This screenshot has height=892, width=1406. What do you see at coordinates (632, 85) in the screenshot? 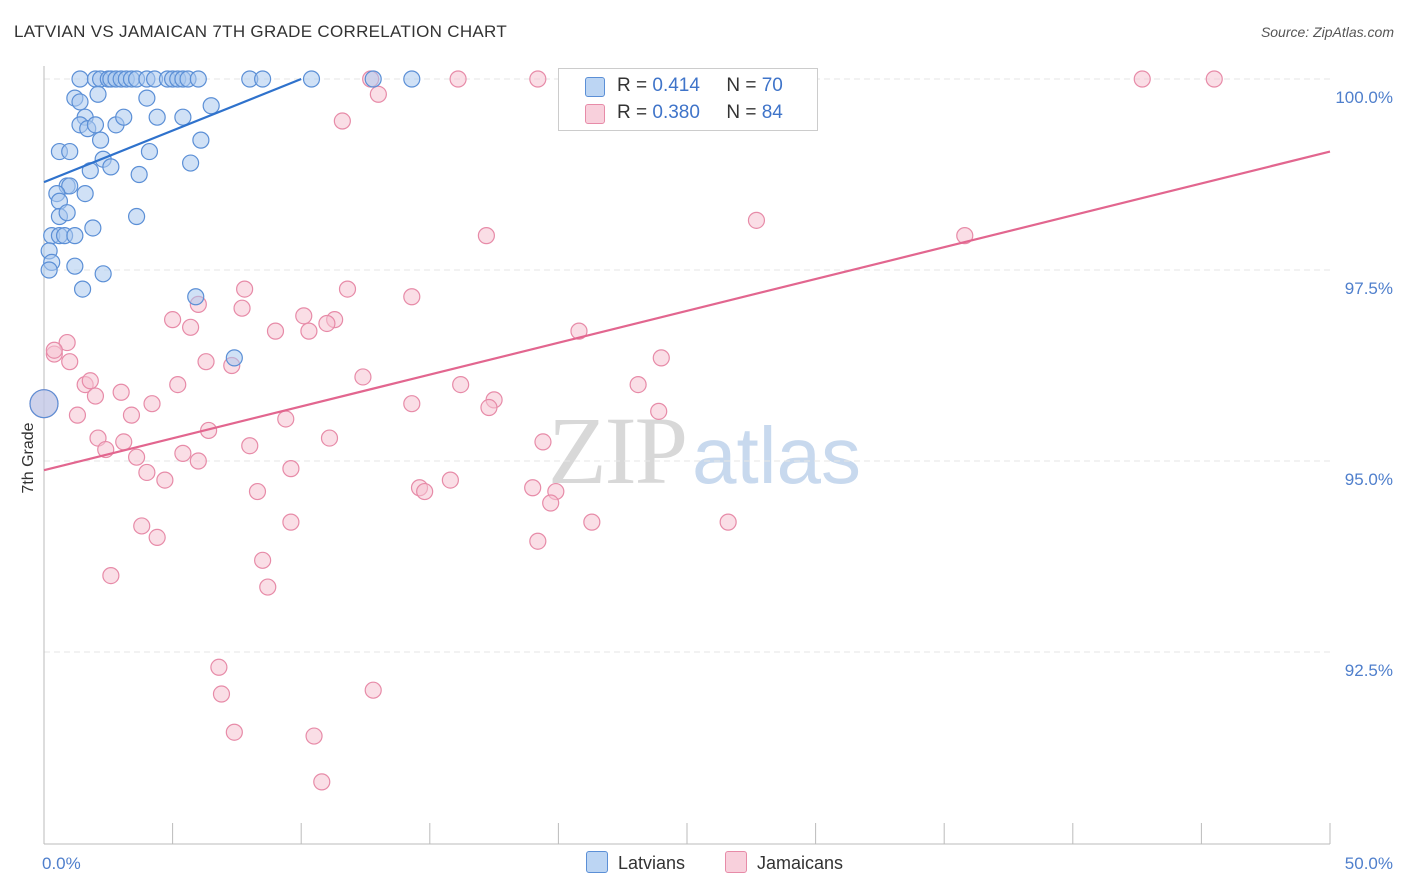
I see `latvian-r-label: R =` at bounding box center [632, 85].